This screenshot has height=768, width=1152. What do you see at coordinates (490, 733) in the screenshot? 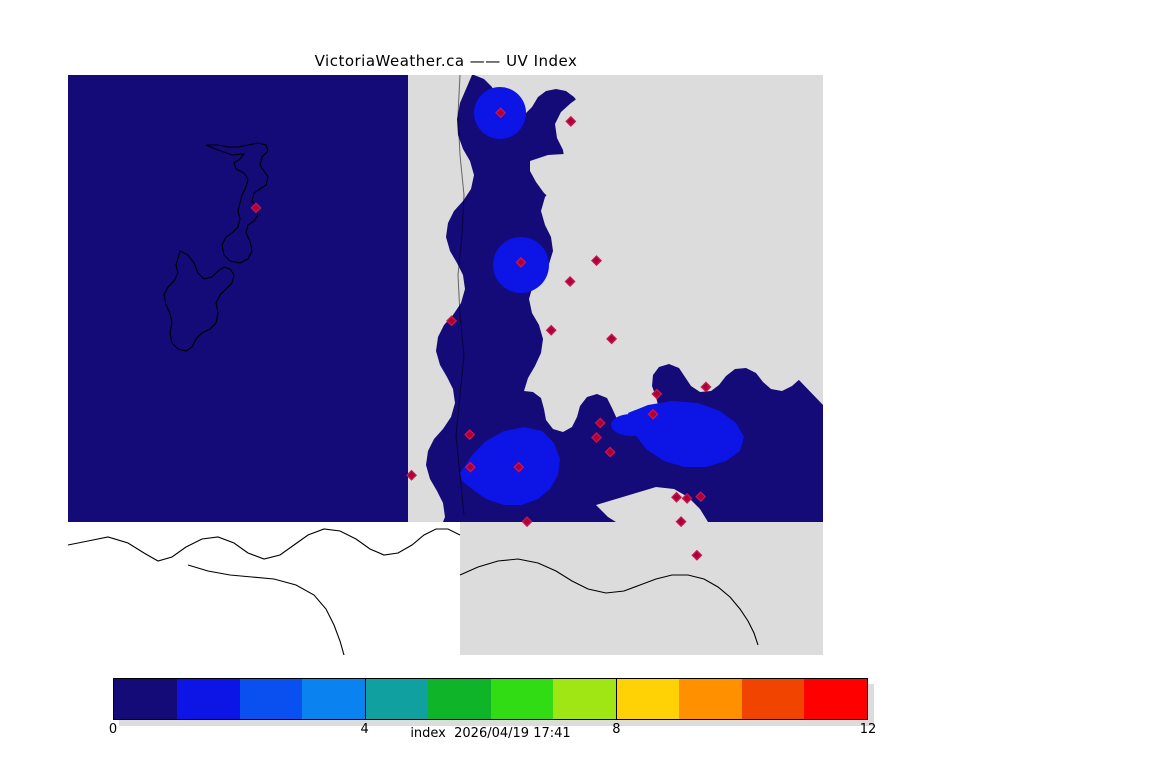
I see `colorbar-caption: index 2026/04/19 17:41` at bounding box center [490, 733].